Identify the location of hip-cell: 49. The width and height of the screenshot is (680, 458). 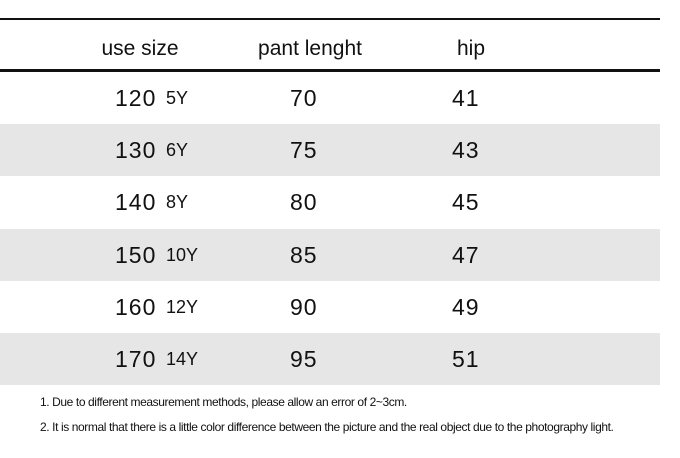
(466, 306).